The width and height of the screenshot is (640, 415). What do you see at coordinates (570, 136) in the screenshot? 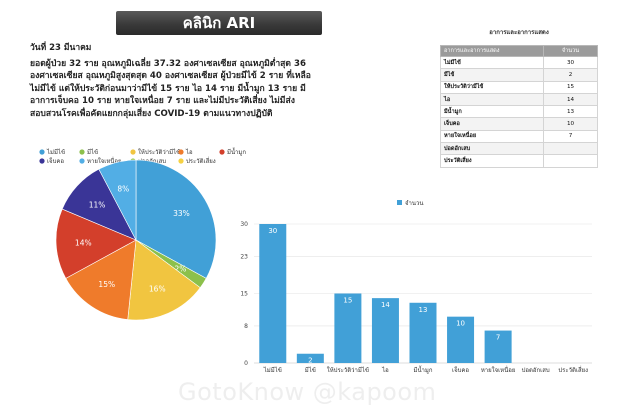
I see `count-cell: 7` at bounding box center [570, 136].